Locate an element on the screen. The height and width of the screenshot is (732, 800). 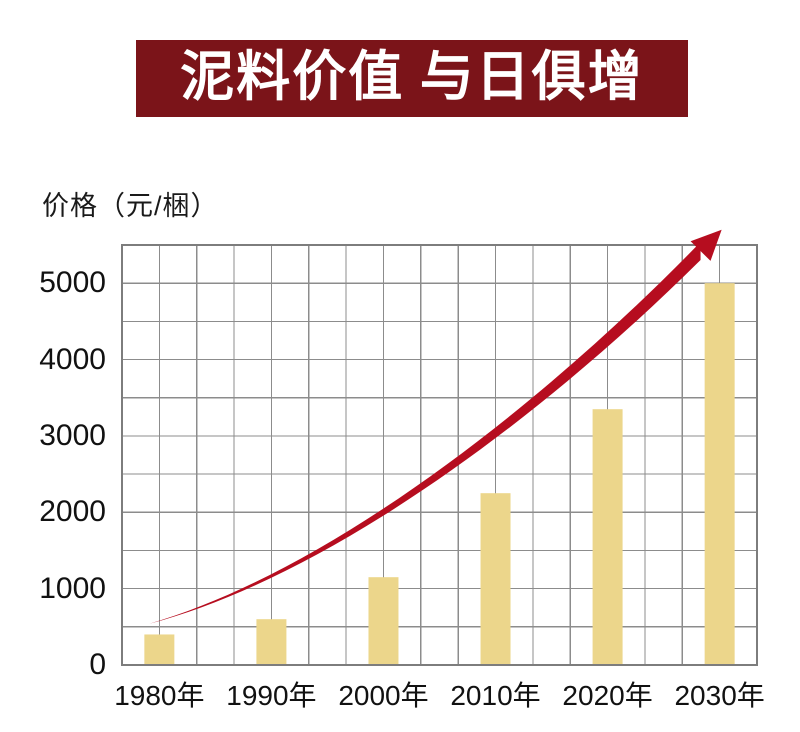
y-tick-label: 3000 is located at coordinates (72, 435).